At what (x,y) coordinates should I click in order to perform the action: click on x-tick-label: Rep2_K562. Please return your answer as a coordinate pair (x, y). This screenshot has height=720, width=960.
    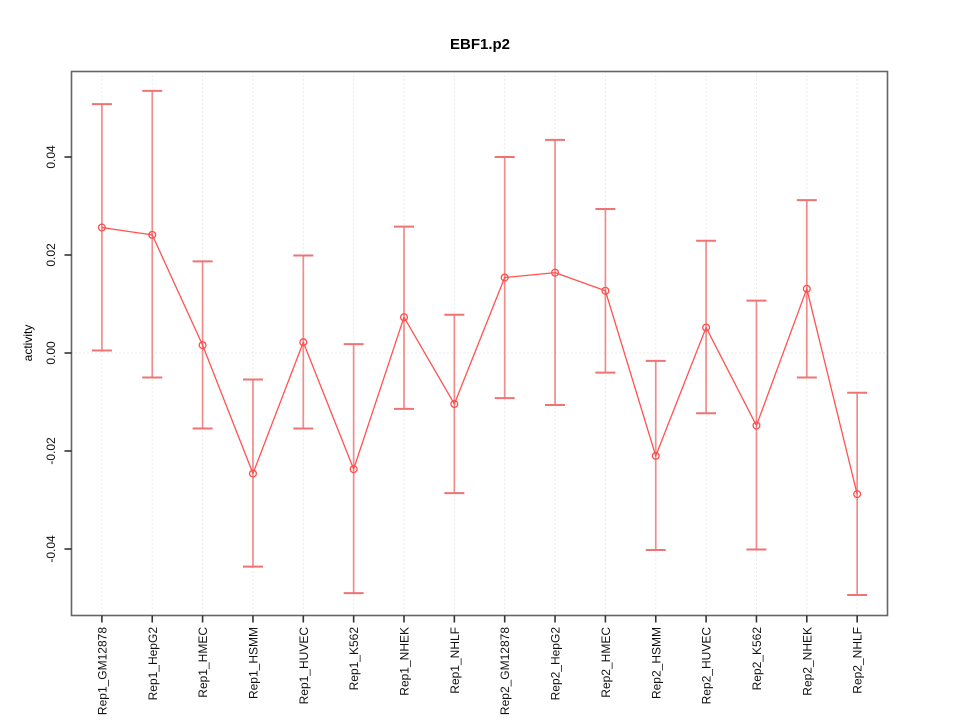
    Looking at the image, I should click on (757, 659).